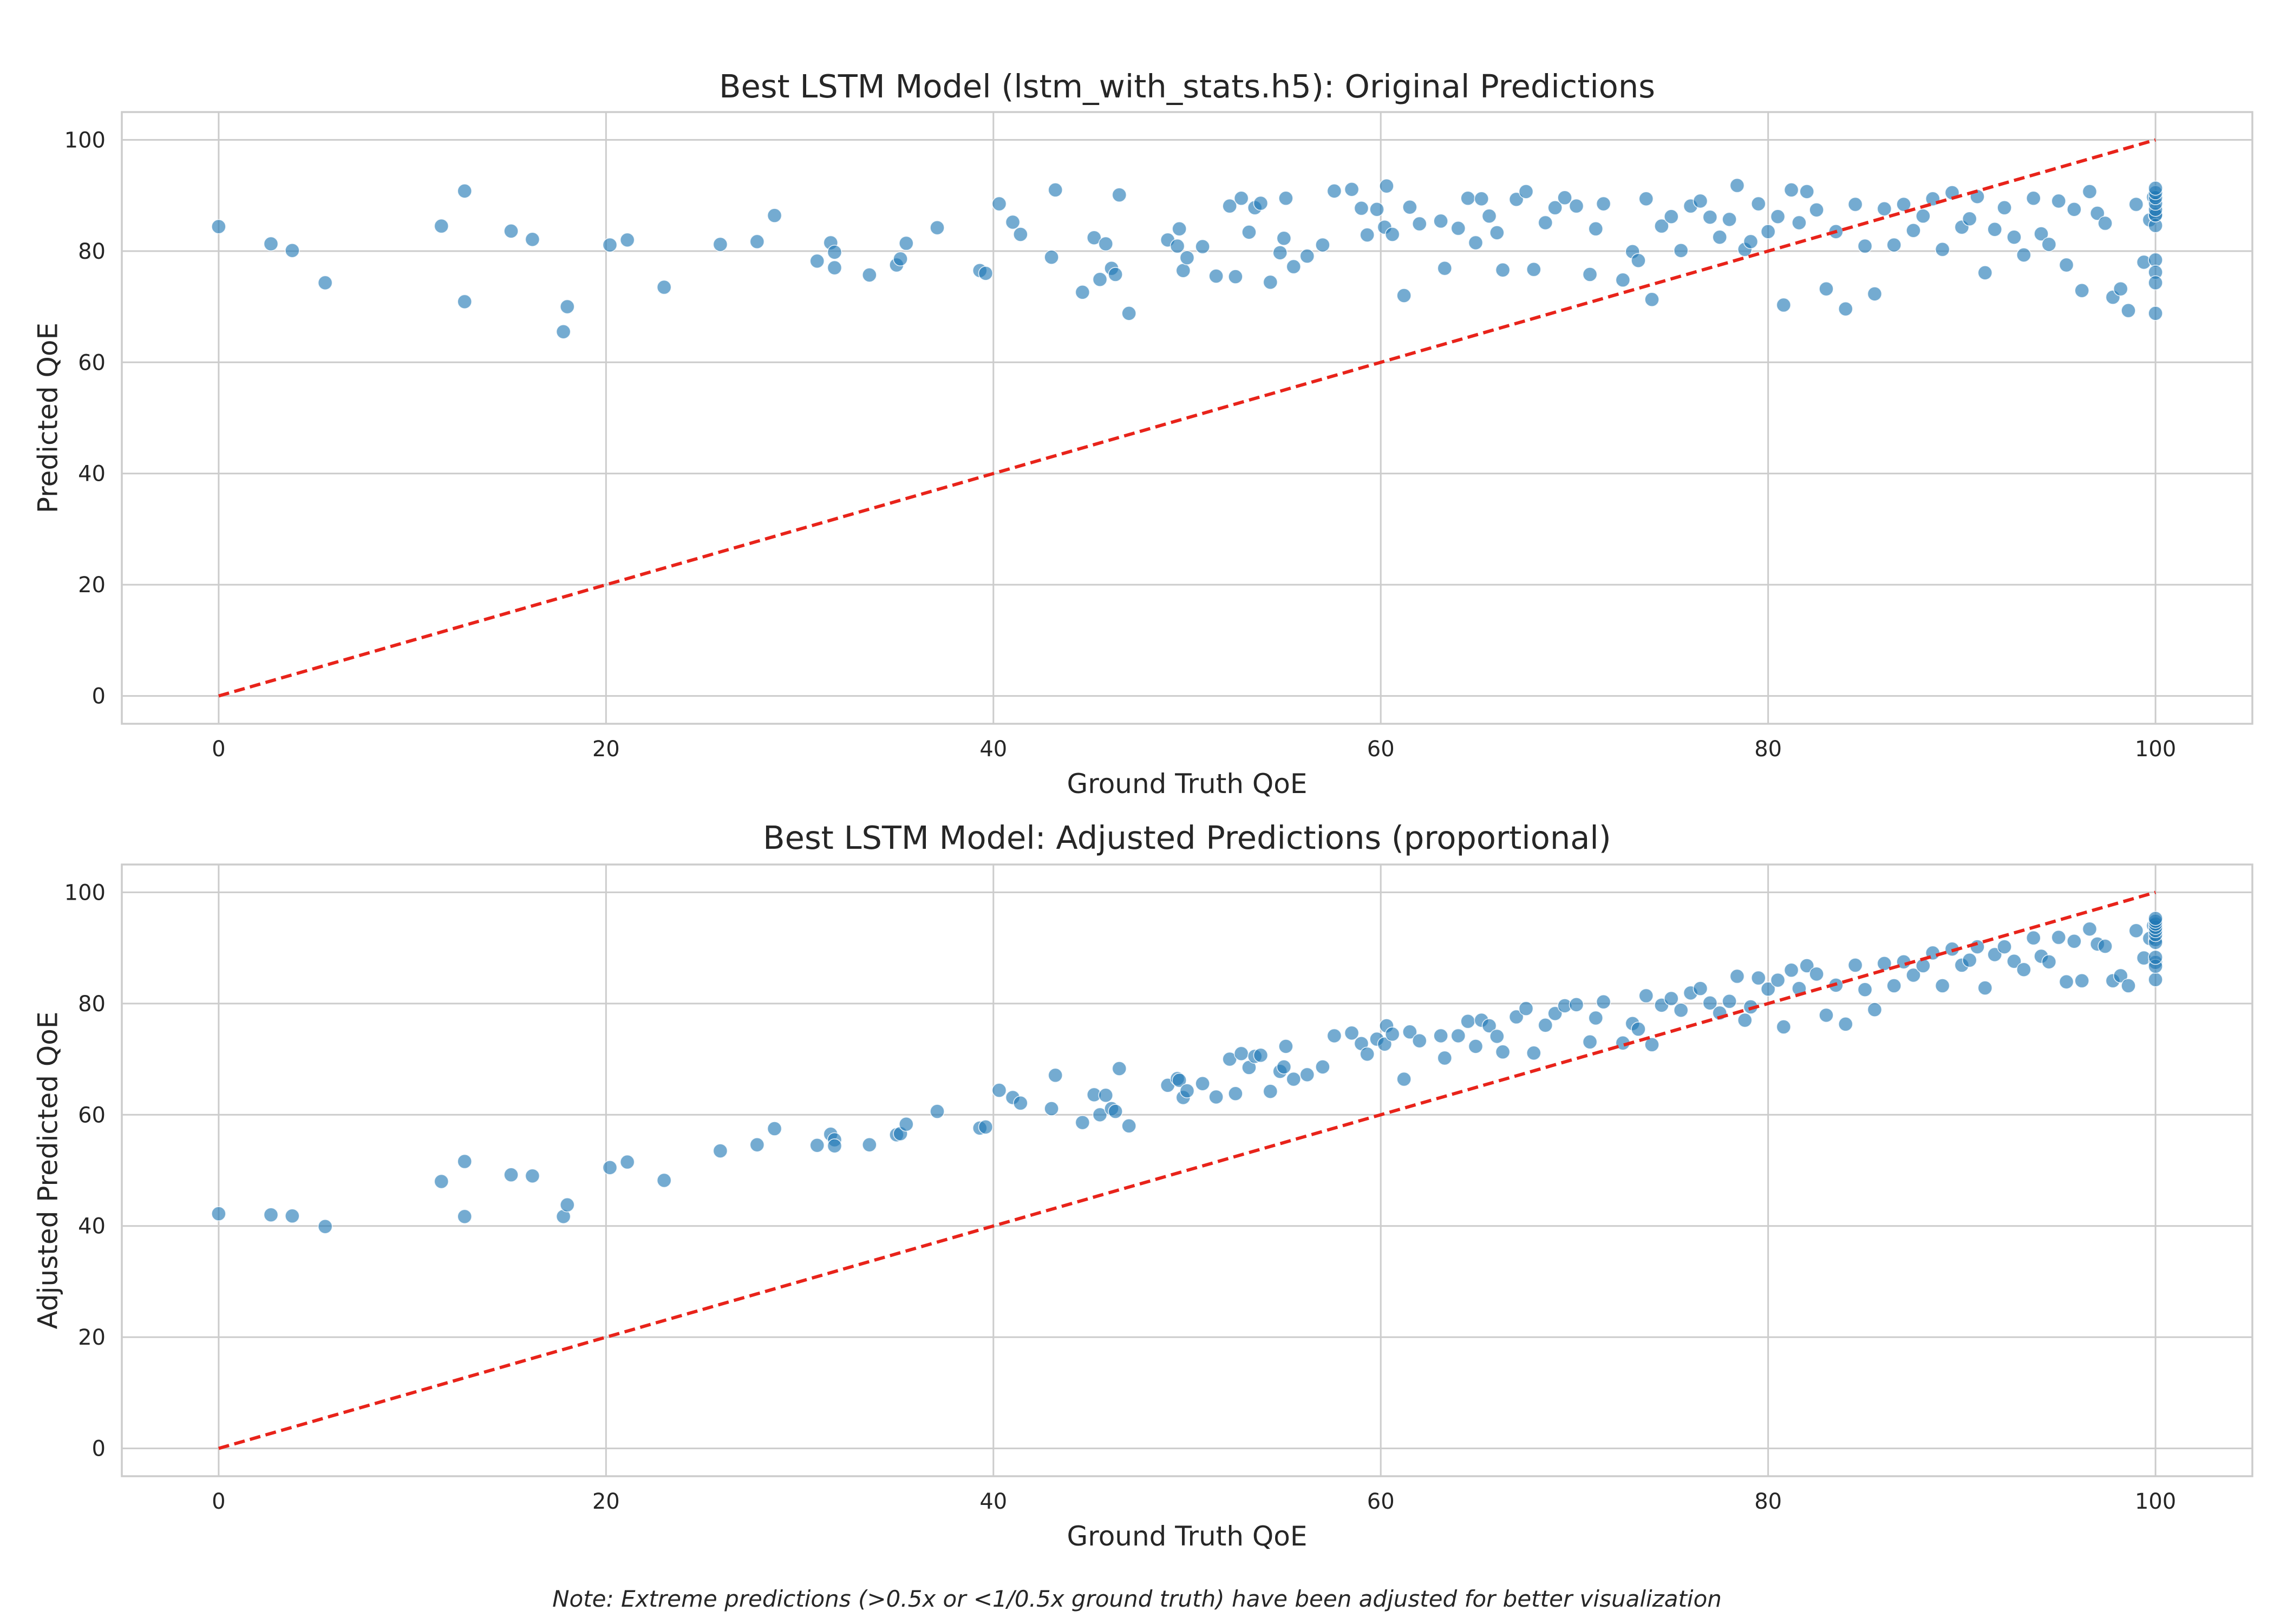 This screenshot has width=2274, height=1624. Describe the element at coordinates (92, 1004) in the screenshot. I see `y-tick-label: 80` at that location.